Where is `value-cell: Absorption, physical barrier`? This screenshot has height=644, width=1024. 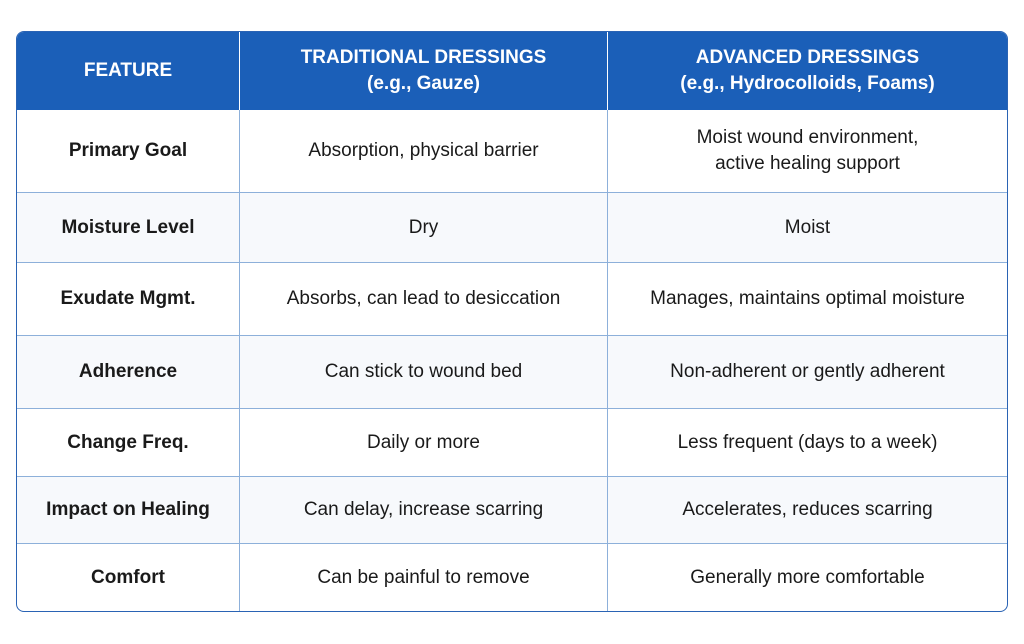 value-cell: Absorption, physical barrier is located at coordinates (424, 151).